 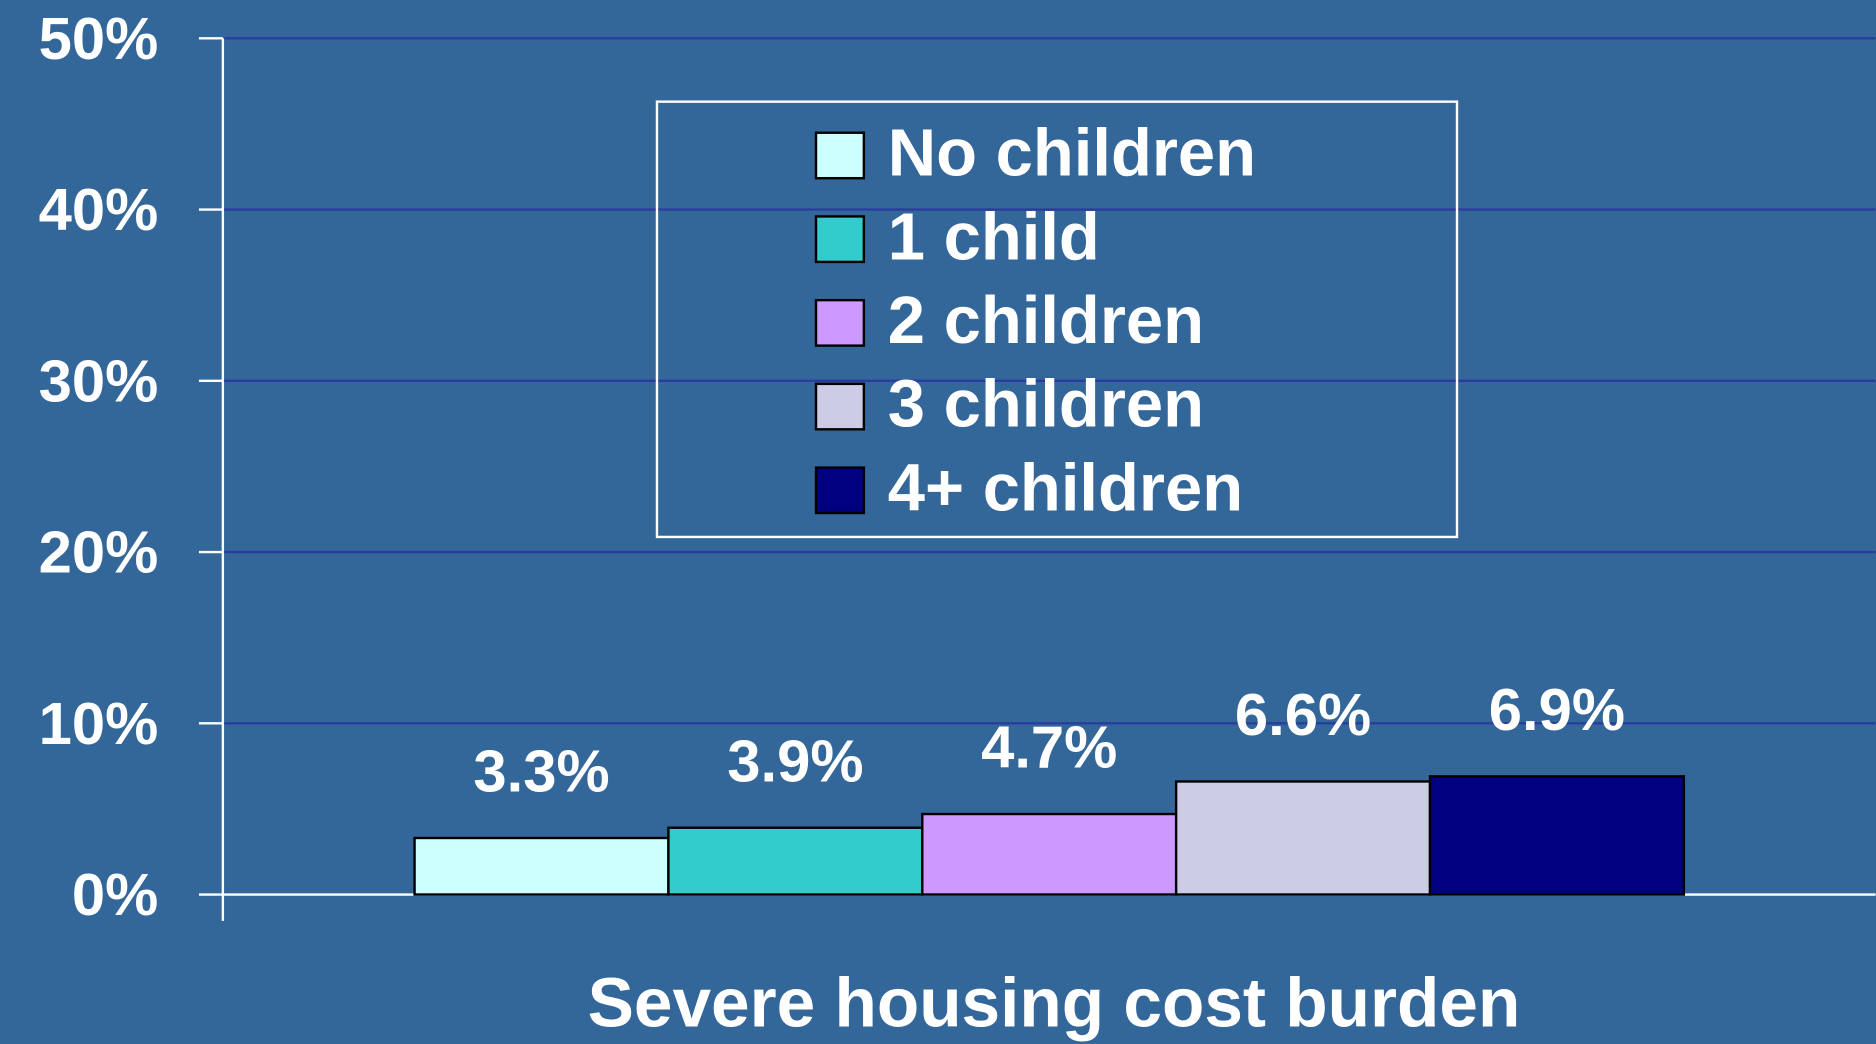 What do you see at coordinates (99, 723) in the screenshot?
I see `y-tick-label: 10%` at bounding box center [99, 723].